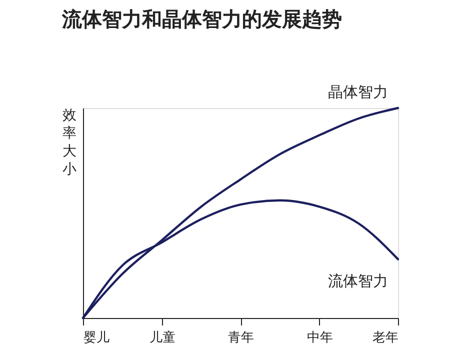 Image resolution: width=459 pixels, height=360 pixels. I want to click on chart-title: 流体智力和晶体智力的发展趋势, so click(201, 19).